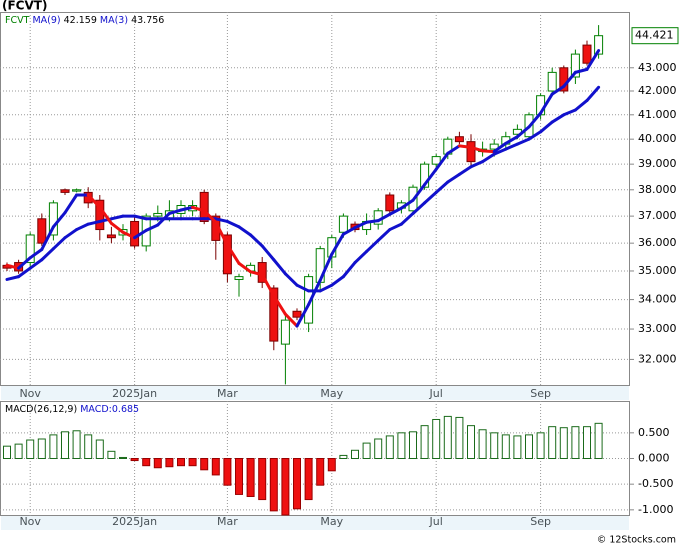  Describe the element at coordinates (657, 67) in the screenshot. I see `y-tick-label: 43.000` at that location.